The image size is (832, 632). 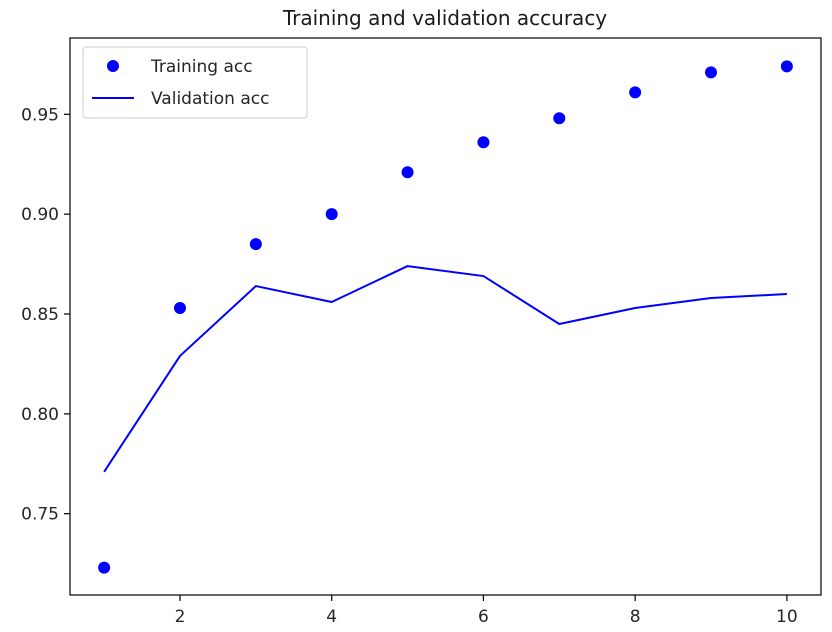 What do you see at coordinates (113, 66) in the screenshot?
I see `legend-marker-training` at bounding box center [113, 66].